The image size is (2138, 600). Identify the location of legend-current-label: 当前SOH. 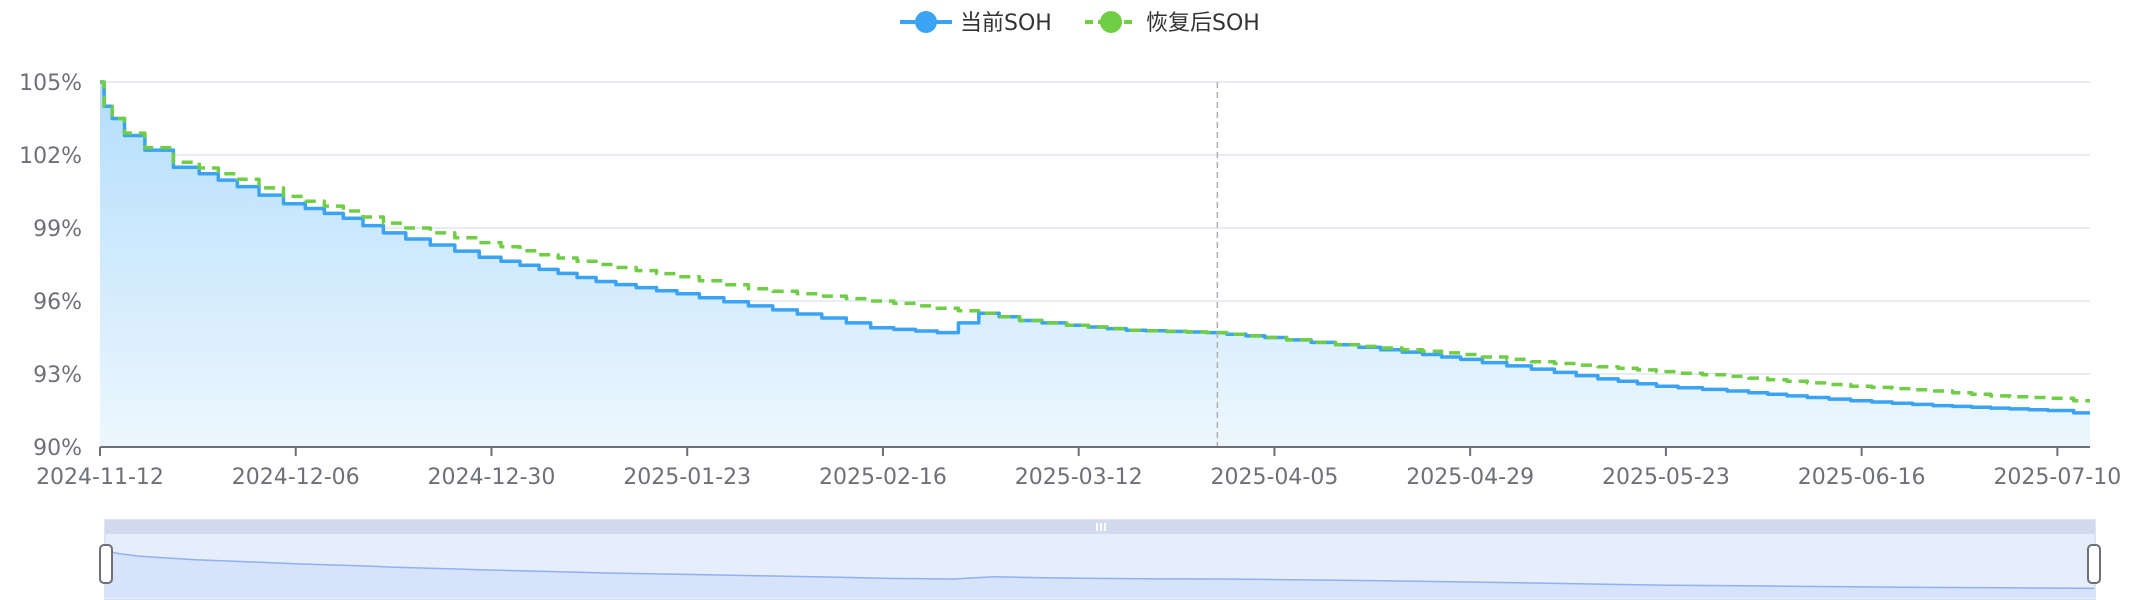
(1006, 23).